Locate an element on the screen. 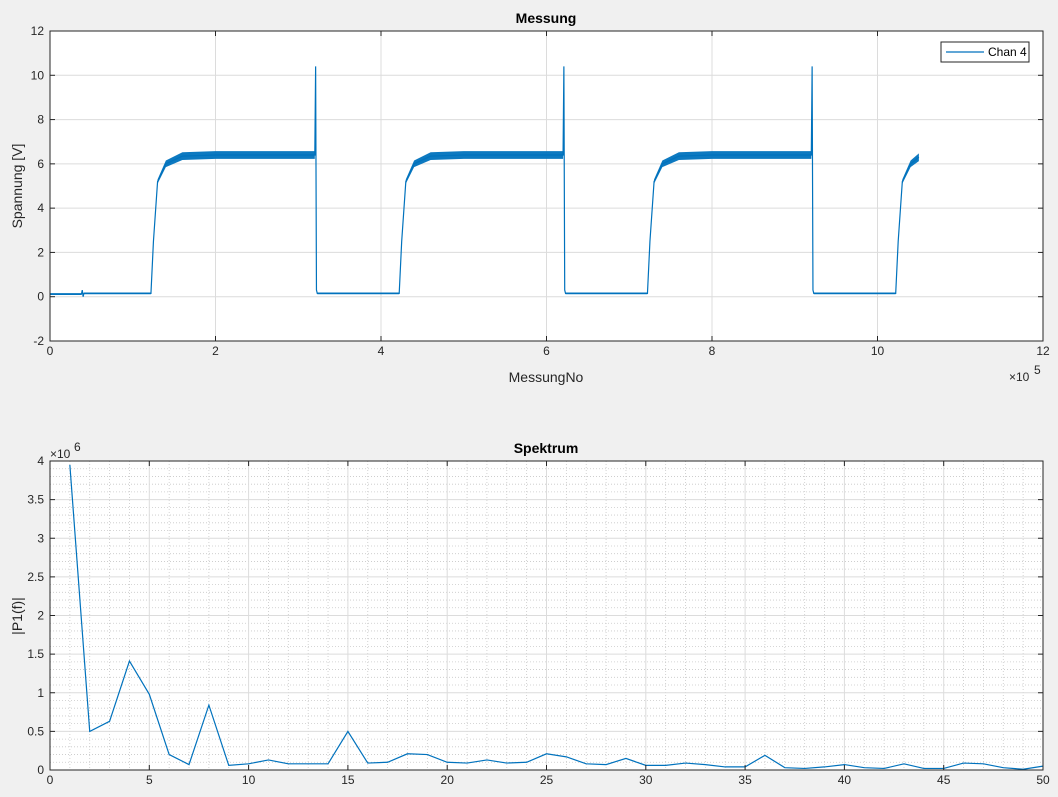  messung-xlabel: MessungNo is located at coordinates (546, 377).